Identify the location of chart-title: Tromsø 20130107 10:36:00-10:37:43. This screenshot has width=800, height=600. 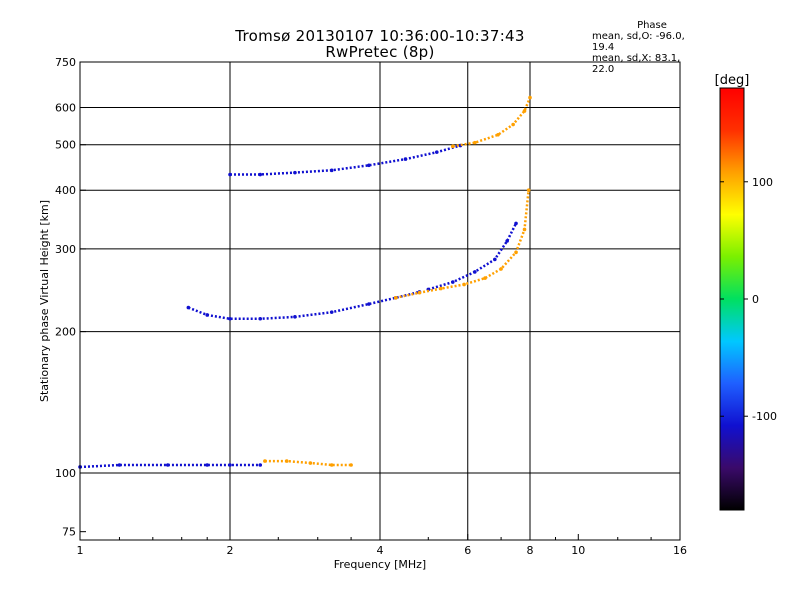
(380, 36).